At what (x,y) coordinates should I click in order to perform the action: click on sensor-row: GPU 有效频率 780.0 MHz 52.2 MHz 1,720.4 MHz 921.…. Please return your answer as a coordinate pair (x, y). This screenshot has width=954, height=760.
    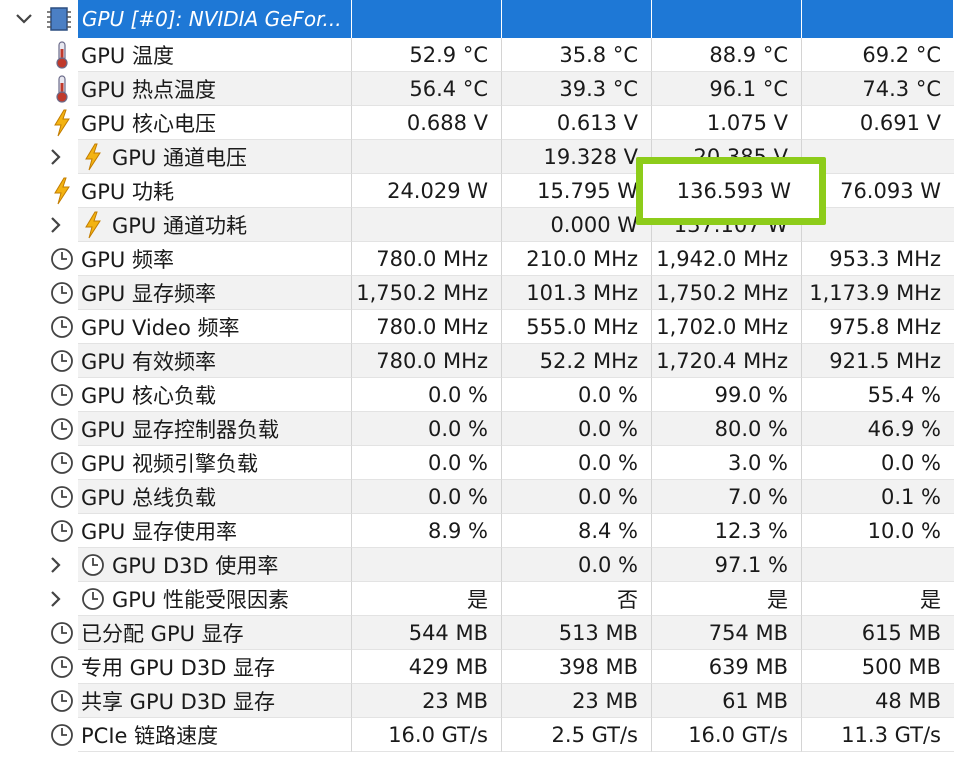
    Looking at the image, I should click on (477, 361).